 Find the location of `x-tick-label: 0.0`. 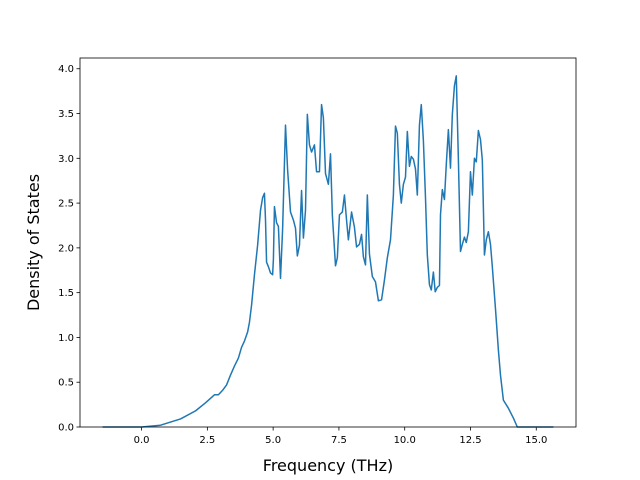

x-tick-label: 0.0 is located at coordinates (142, 440).